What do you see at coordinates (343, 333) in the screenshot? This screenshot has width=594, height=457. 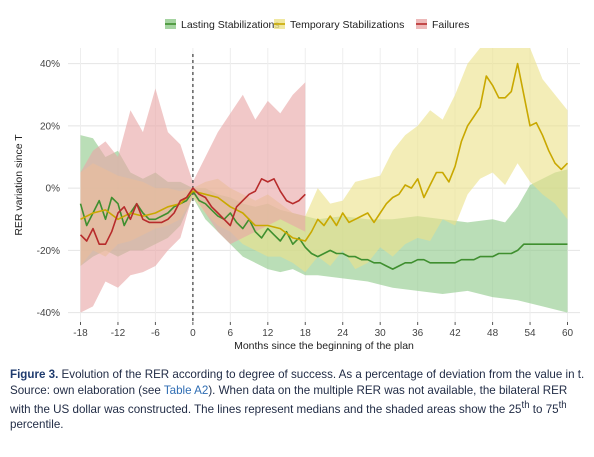 I see `x-tick-label-7: 24` at bounding box center [343, 333].